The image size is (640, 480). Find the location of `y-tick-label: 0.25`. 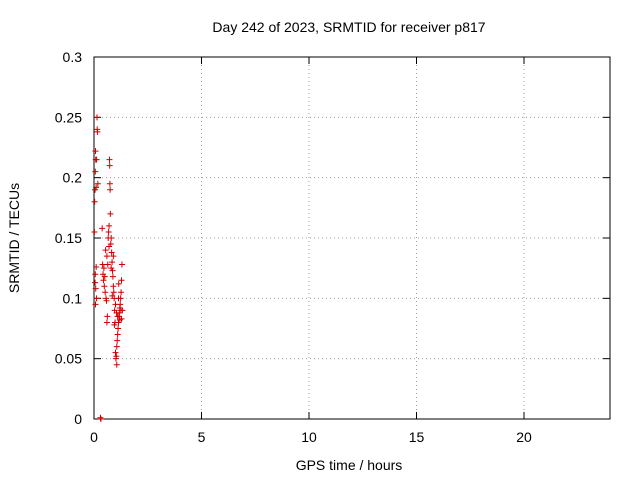

y-tick-label: 0.25 is located at coordinates (68, 117).